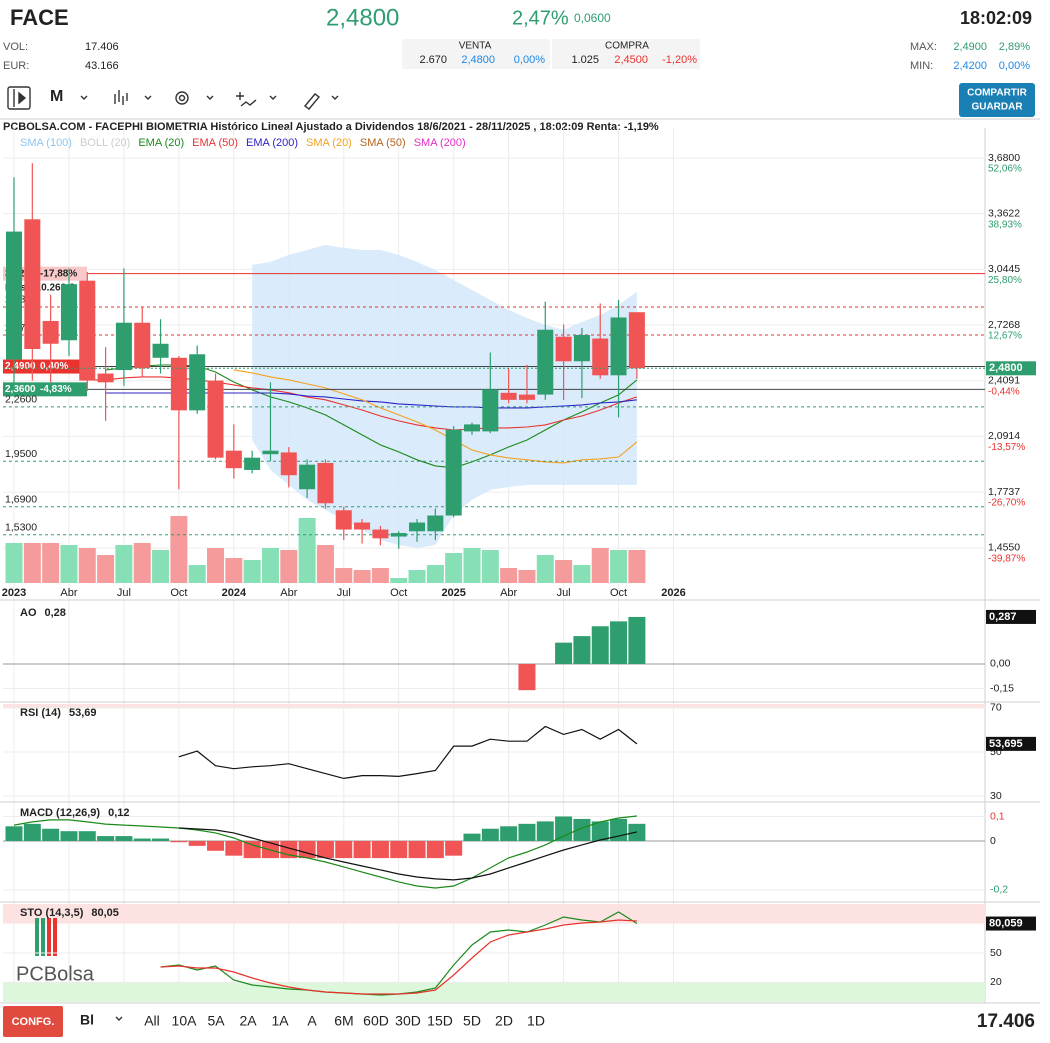 The image size is (1050, 1043). Describe the element at coordinates (540, 18) in the screenshot. I see `change-pct: 2,47%` at that location.